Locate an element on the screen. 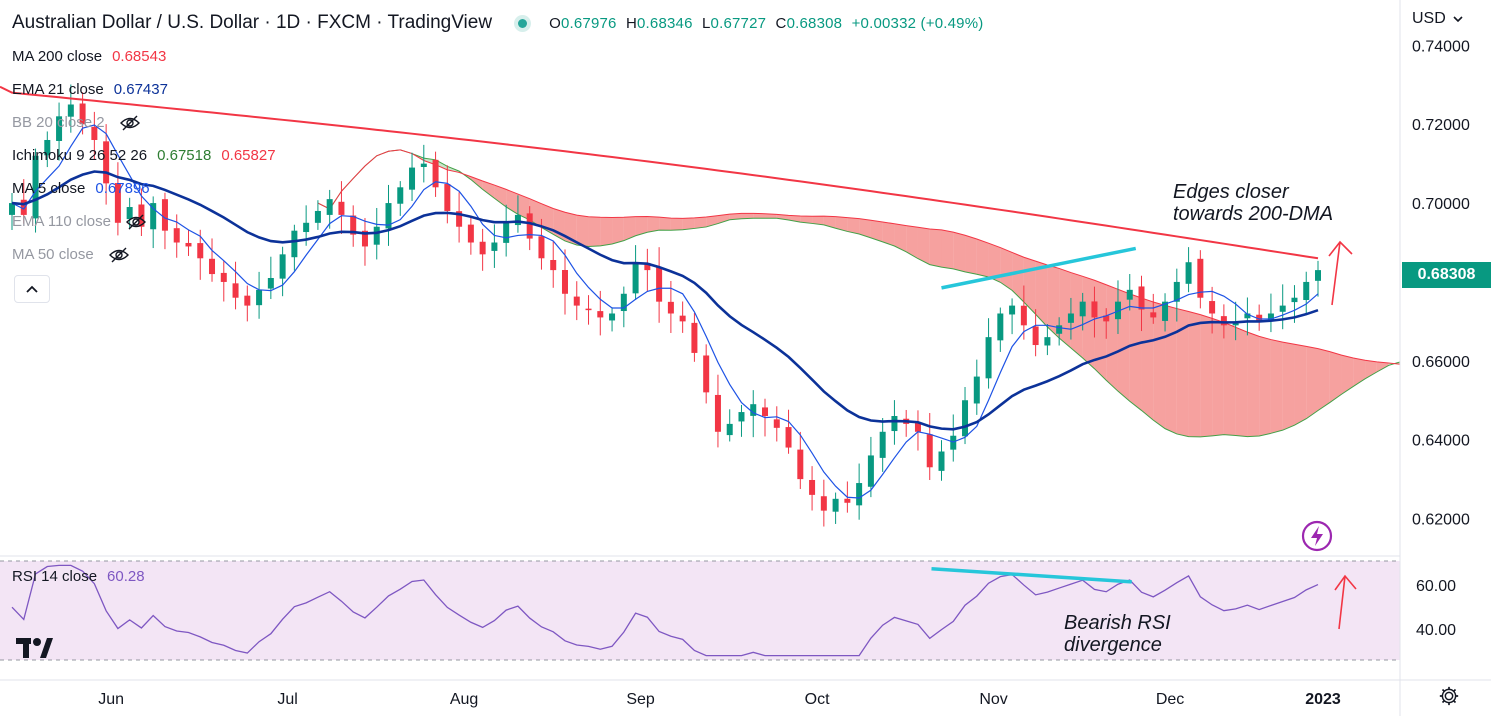  price-divergence-line is located at coordinates (1039, 268).